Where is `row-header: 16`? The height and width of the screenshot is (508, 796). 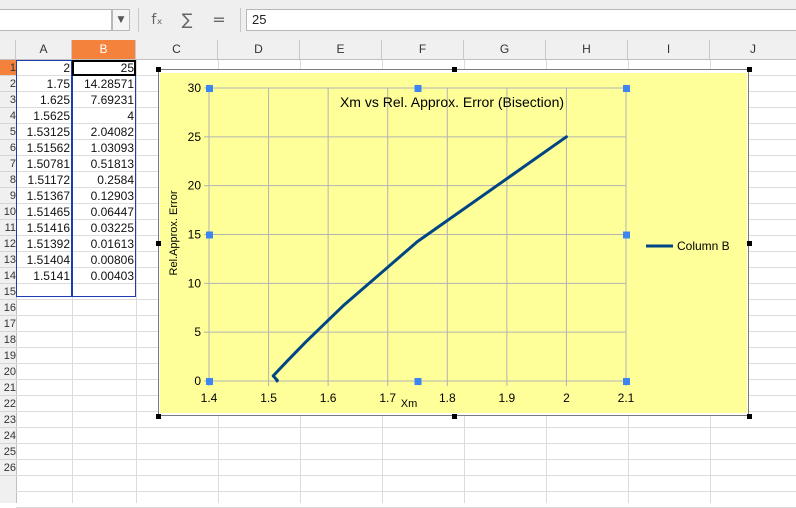 row-header: 16 is located at coordinates (8, 308).